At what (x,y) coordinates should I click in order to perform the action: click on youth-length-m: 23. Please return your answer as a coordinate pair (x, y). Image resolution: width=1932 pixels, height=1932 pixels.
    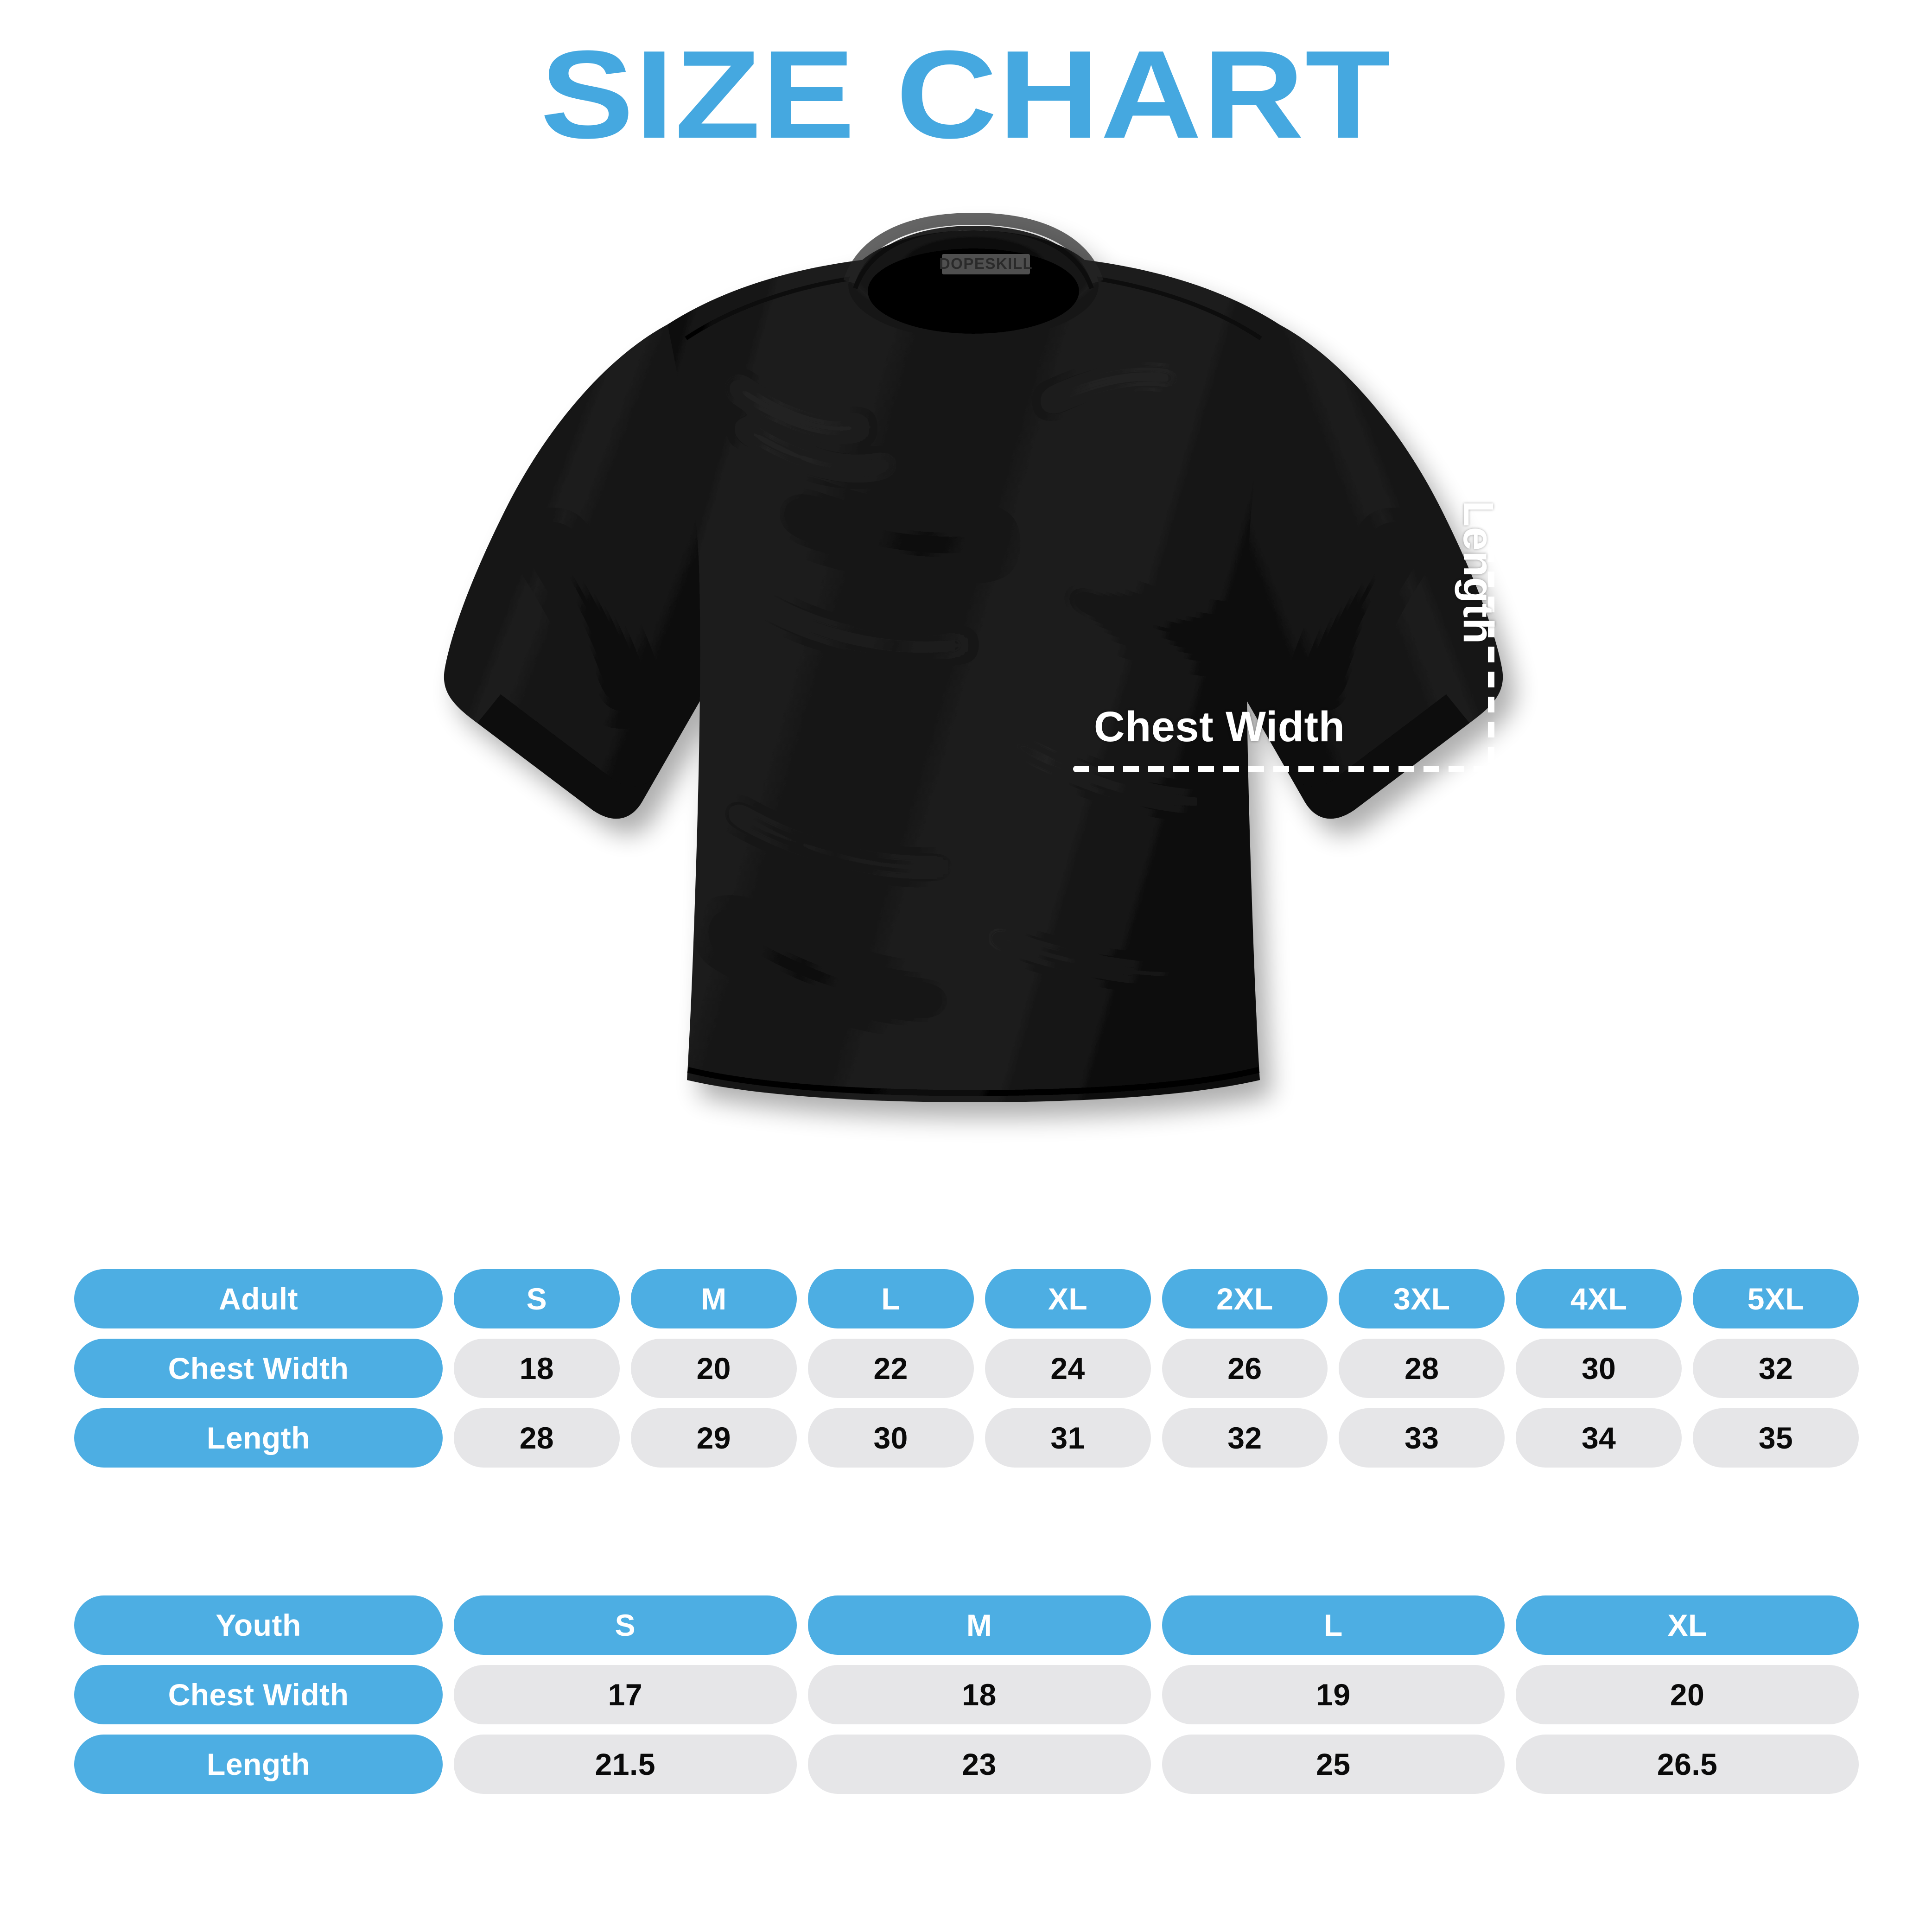
    Looking at the image, I should click on (979, 1764).